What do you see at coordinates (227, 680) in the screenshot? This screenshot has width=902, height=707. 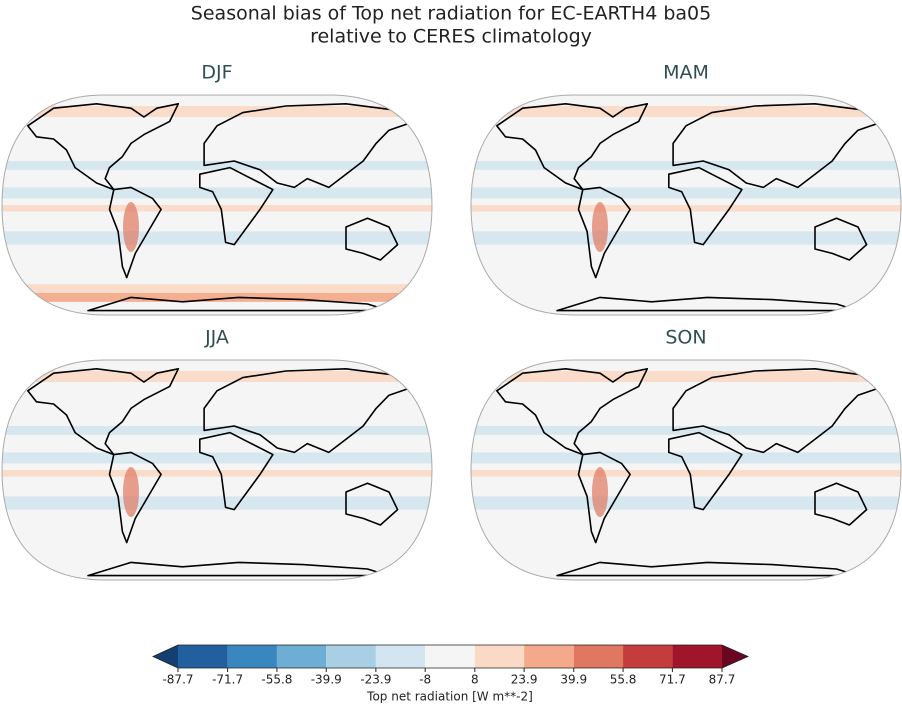 I see `colorbar-tick-label: -71.7` at bounding box center [227, 680].